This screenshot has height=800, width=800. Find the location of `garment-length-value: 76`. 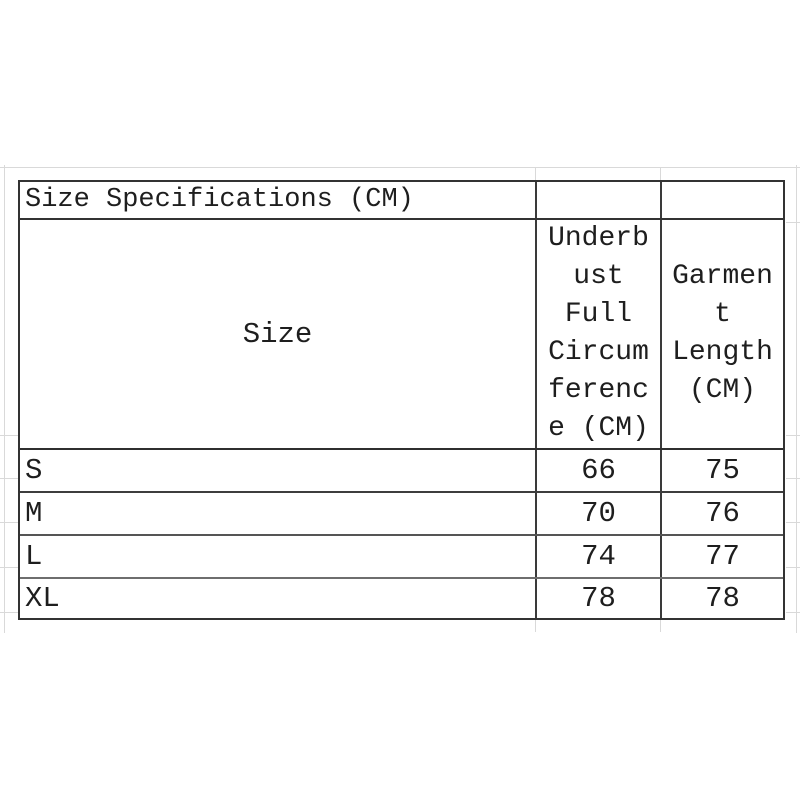

garment-length-value: 76 is located at coordinates (722, 513).